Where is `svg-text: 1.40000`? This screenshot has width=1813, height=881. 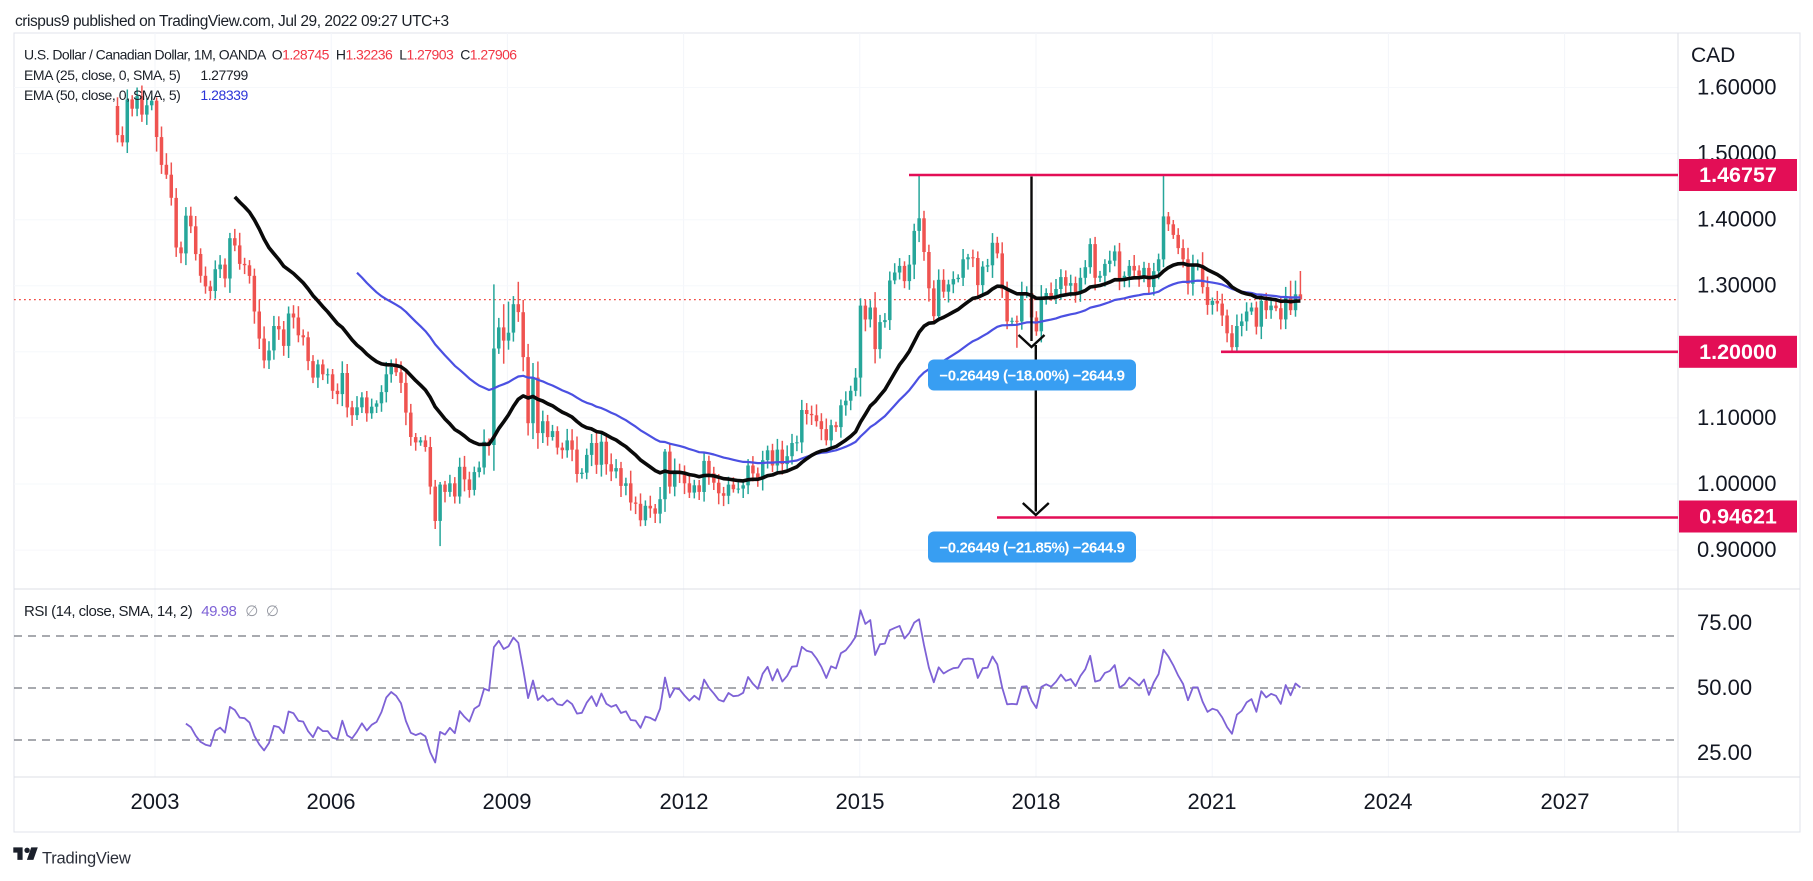 svg-text: 1.40000 is located at coordinates (1737, 219).